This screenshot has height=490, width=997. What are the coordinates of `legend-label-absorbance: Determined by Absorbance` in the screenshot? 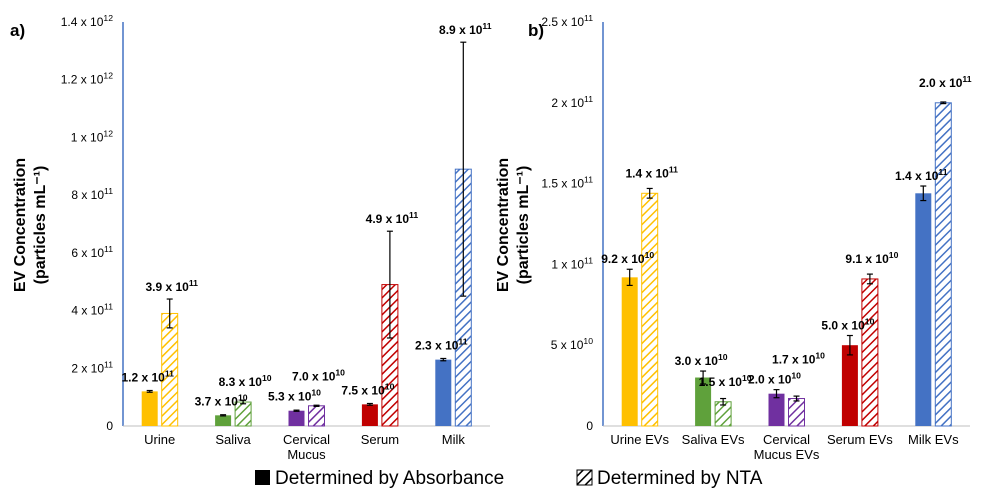 It's located at (389, 478).